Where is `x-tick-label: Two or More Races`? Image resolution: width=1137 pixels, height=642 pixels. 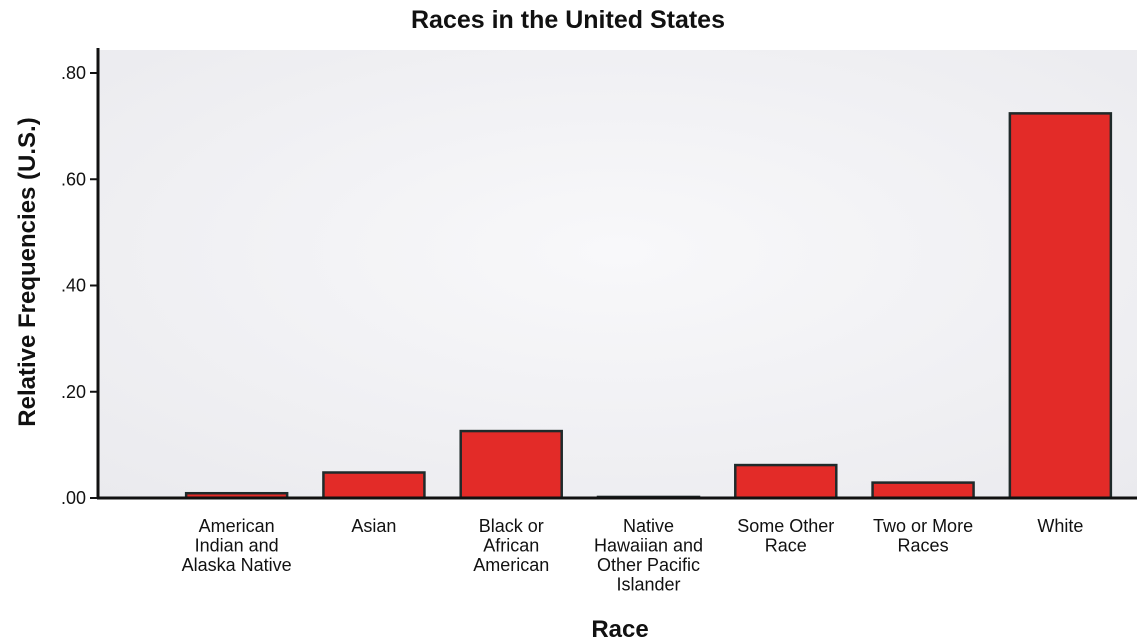
x-tick-label: Two or More Races is located at coordinates (923, 536).